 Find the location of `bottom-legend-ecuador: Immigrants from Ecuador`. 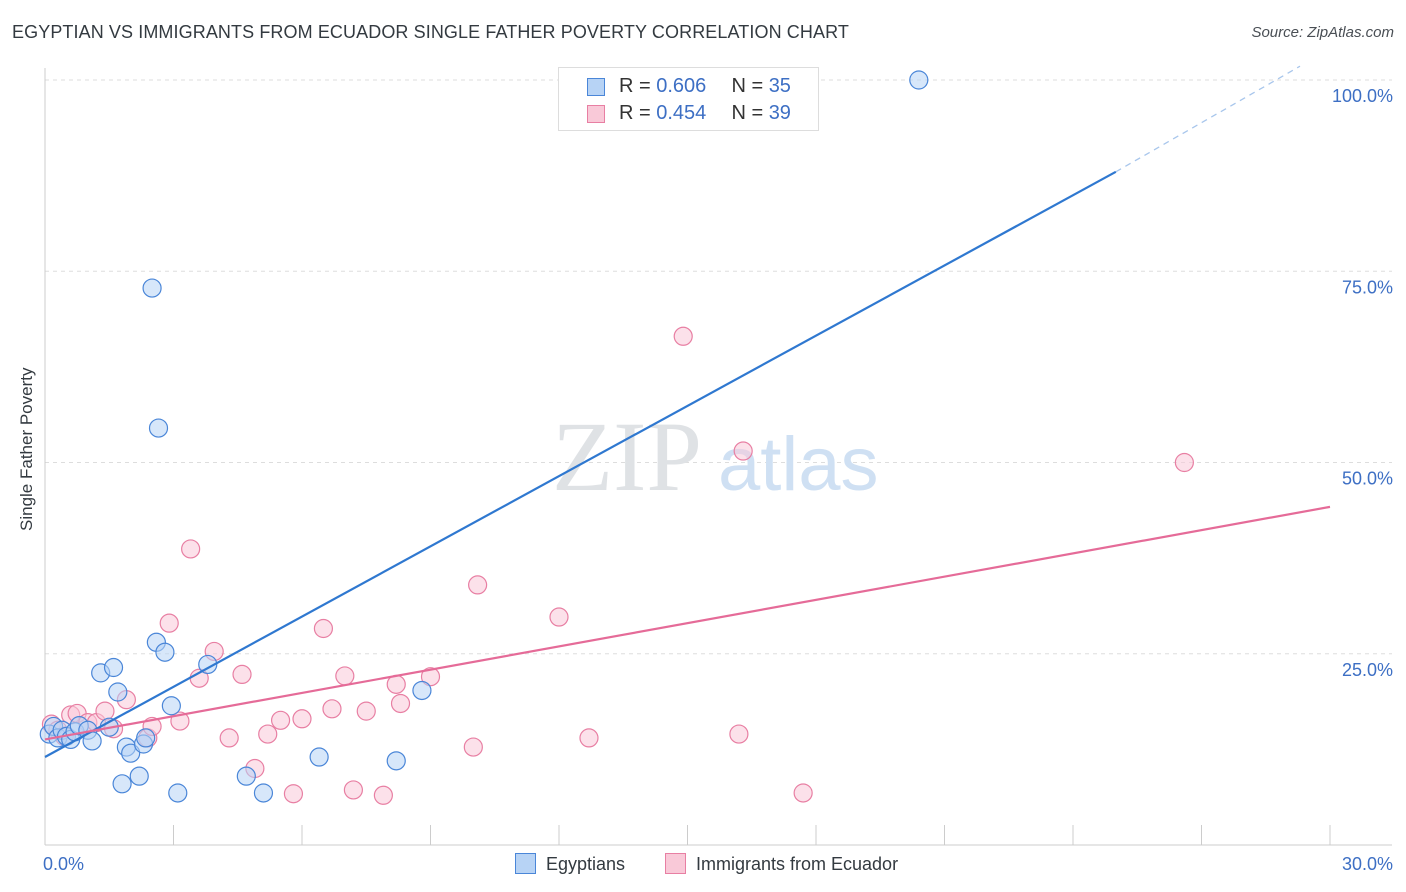

bottom-legend-ecuador: Immigrants from Ecuador is located at coordinates (781, 864).